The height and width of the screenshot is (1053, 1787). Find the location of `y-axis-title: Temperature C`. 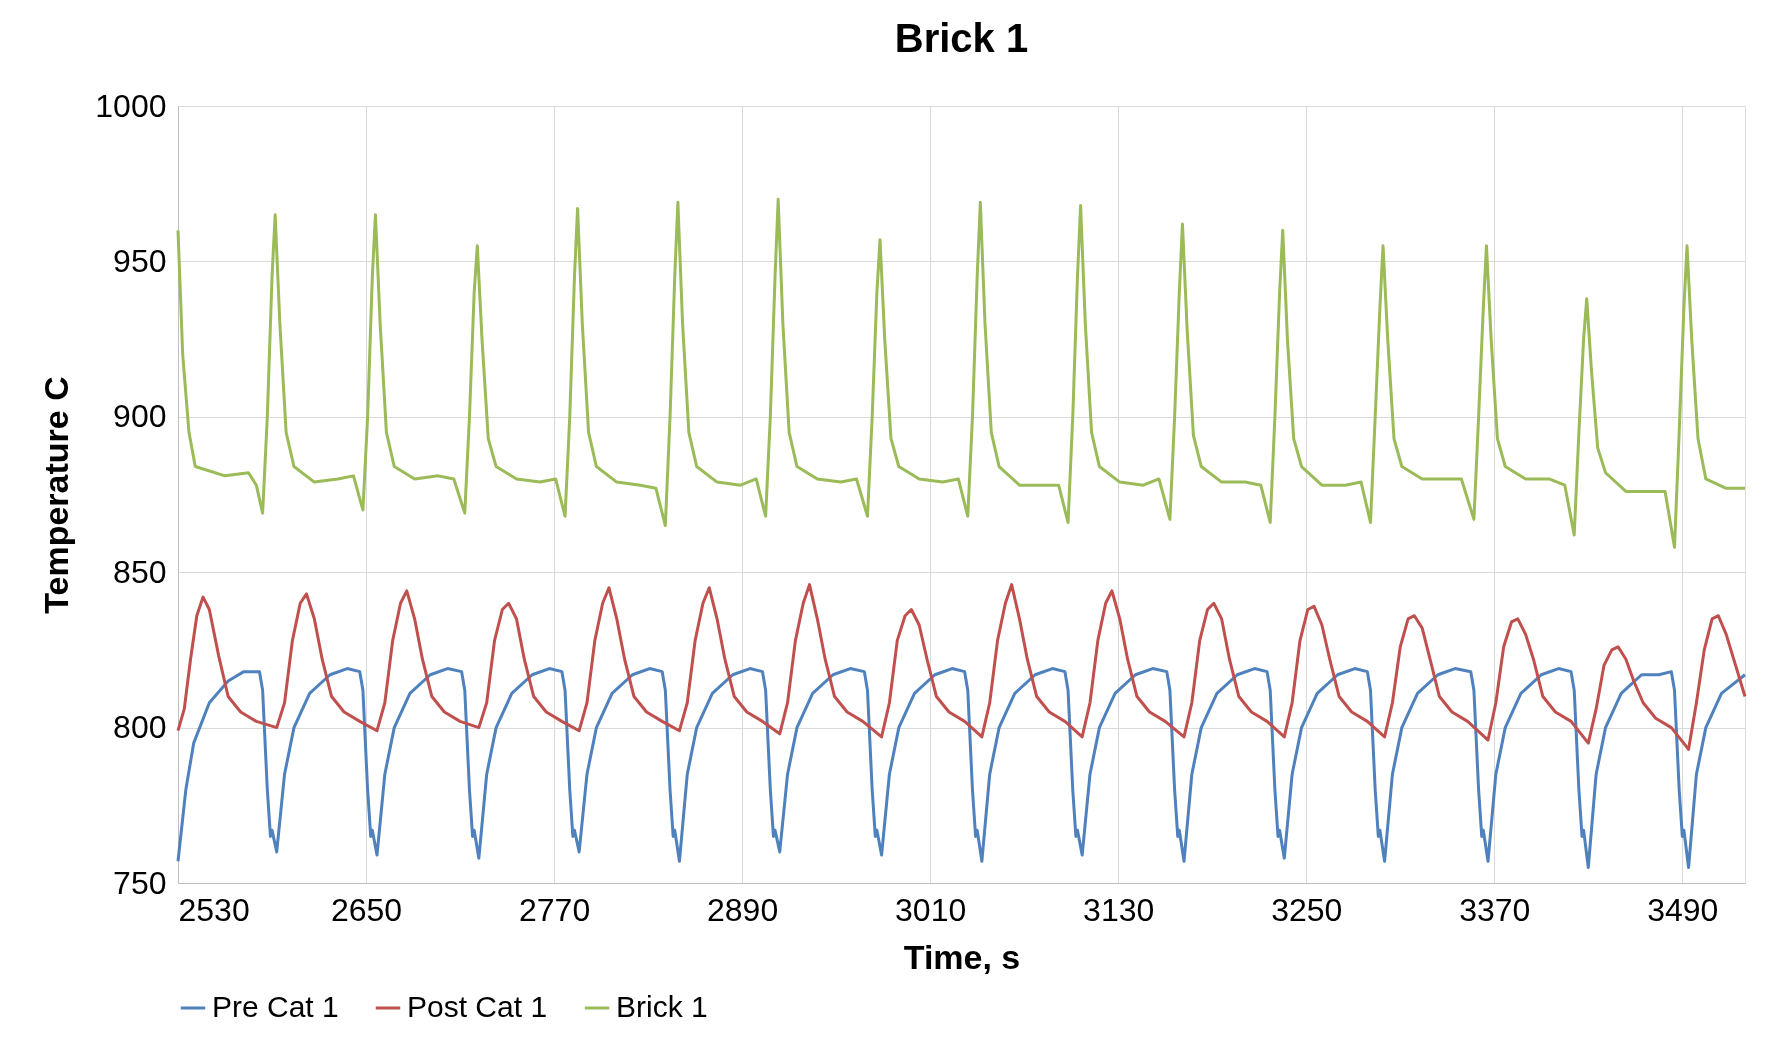

y-axis-title: Temperature C is located at coordinates (56, 495).